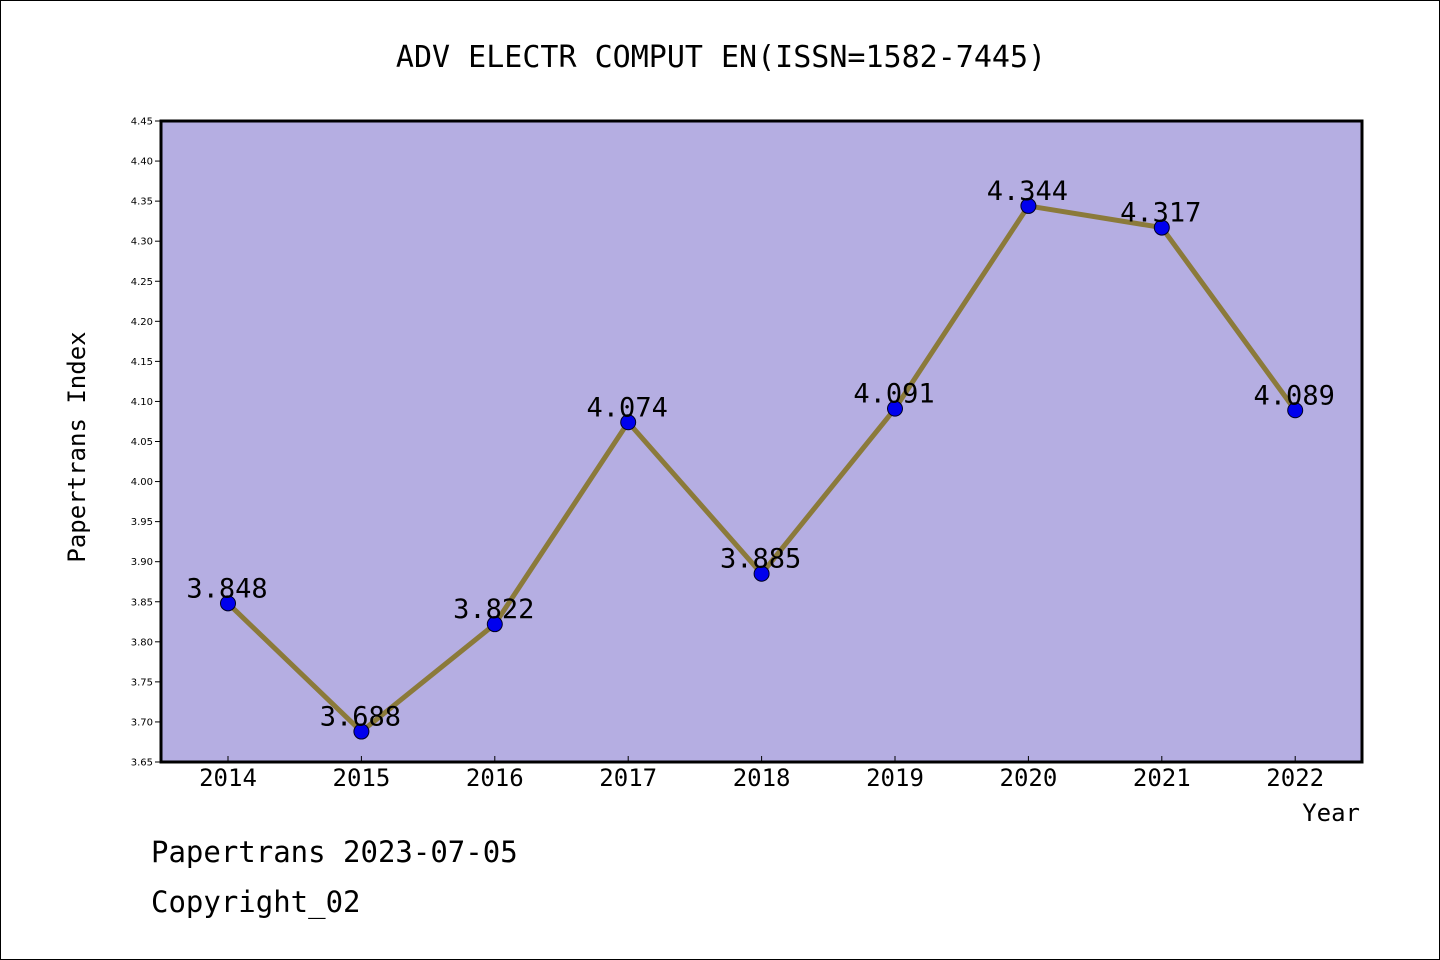 This screenshot has width=1440, height=960. I want to click on x-axis-label: Year, so click(1331, 813).